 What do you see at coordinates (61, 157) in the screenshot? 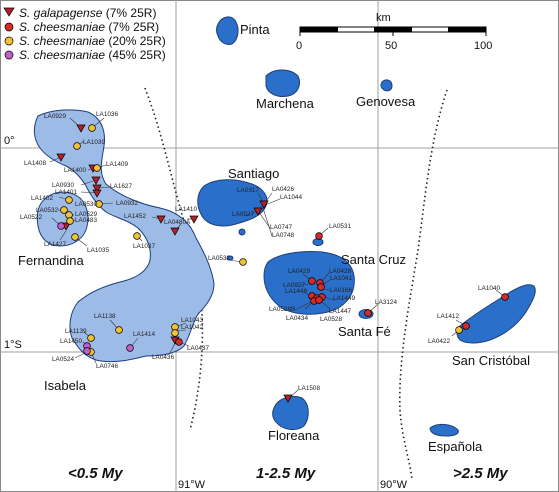
I see `marker-la1408` at bounding box center [61, 157].